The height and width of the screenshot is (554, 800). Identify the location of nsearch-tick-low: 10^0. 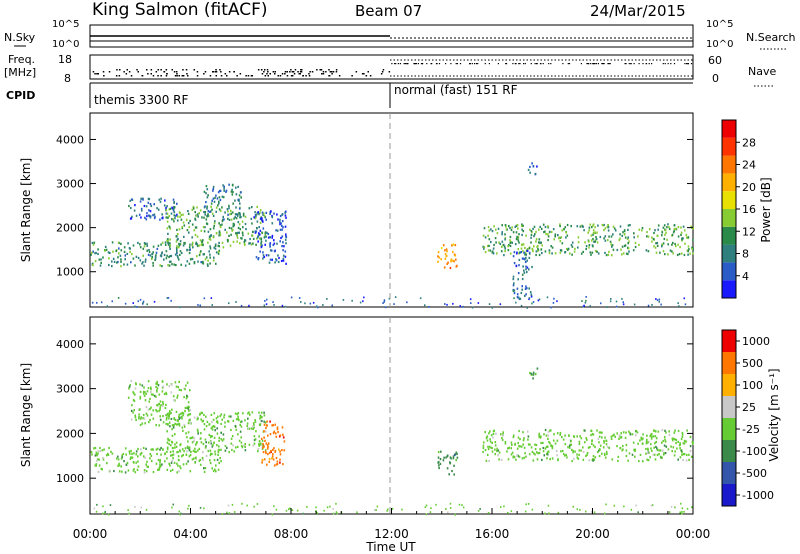
(719, 44).